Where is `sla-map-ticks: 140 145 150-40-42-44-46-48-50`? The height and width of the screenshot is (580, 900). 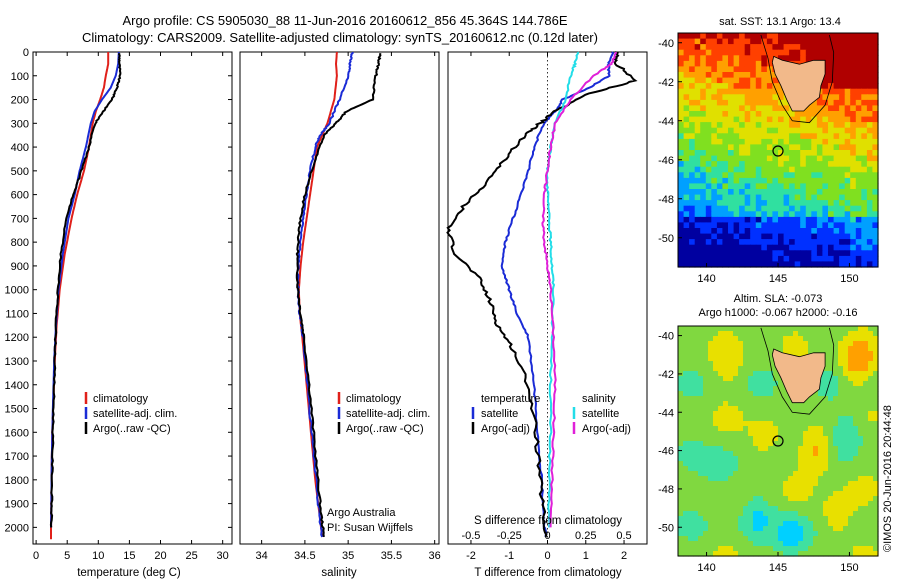
sla-map-ticks: 140 145 150-40-42-44-46-48-50 is located at coordinates (758, 452).